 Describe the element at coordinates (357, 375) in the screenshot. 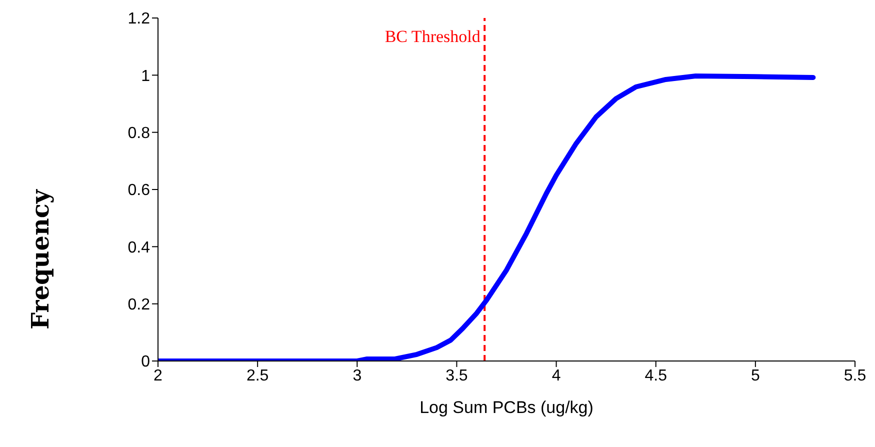

I see `x-tick-label: 3` at that location.